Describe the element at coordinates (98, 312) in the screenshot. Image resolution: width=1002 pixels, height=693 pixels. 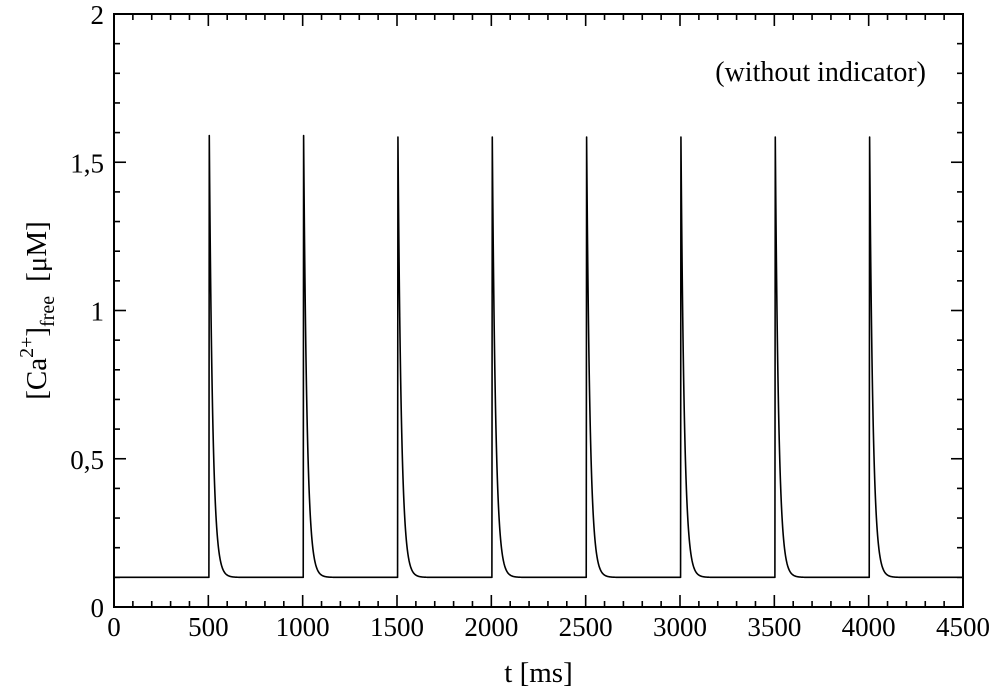
I see `y-tick-label: 1` at that location.